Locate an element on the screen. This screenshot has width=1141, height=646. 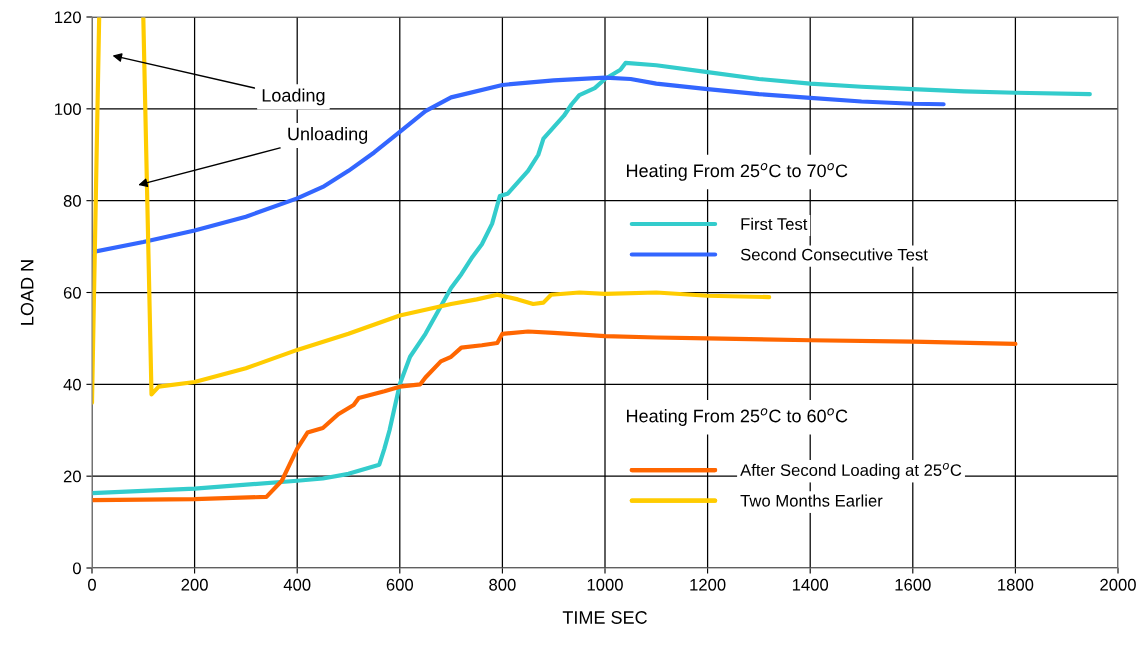
legend-label: Second Consecutive Test is located at coordinates (834, 254).